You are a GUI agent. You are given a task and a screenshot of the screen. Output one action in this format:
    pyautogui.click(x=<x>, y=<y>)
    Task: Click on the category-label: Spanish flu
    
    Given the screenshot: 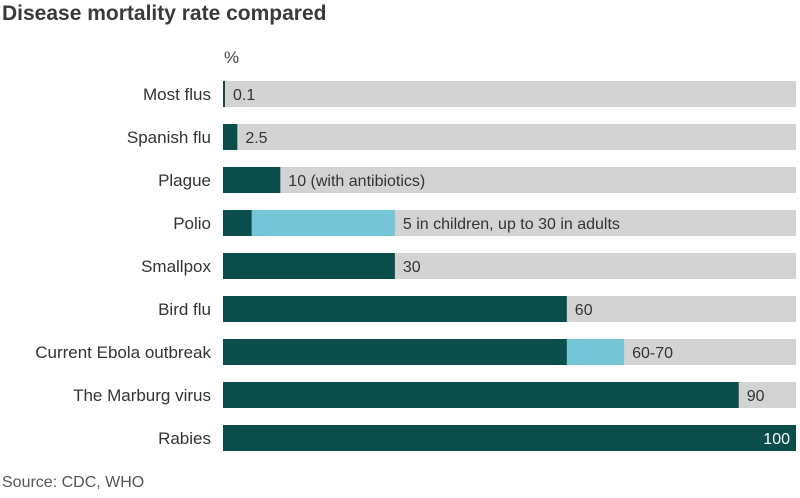 What is the action you would take?
    pyautogui.click(x=169, y=137)
    